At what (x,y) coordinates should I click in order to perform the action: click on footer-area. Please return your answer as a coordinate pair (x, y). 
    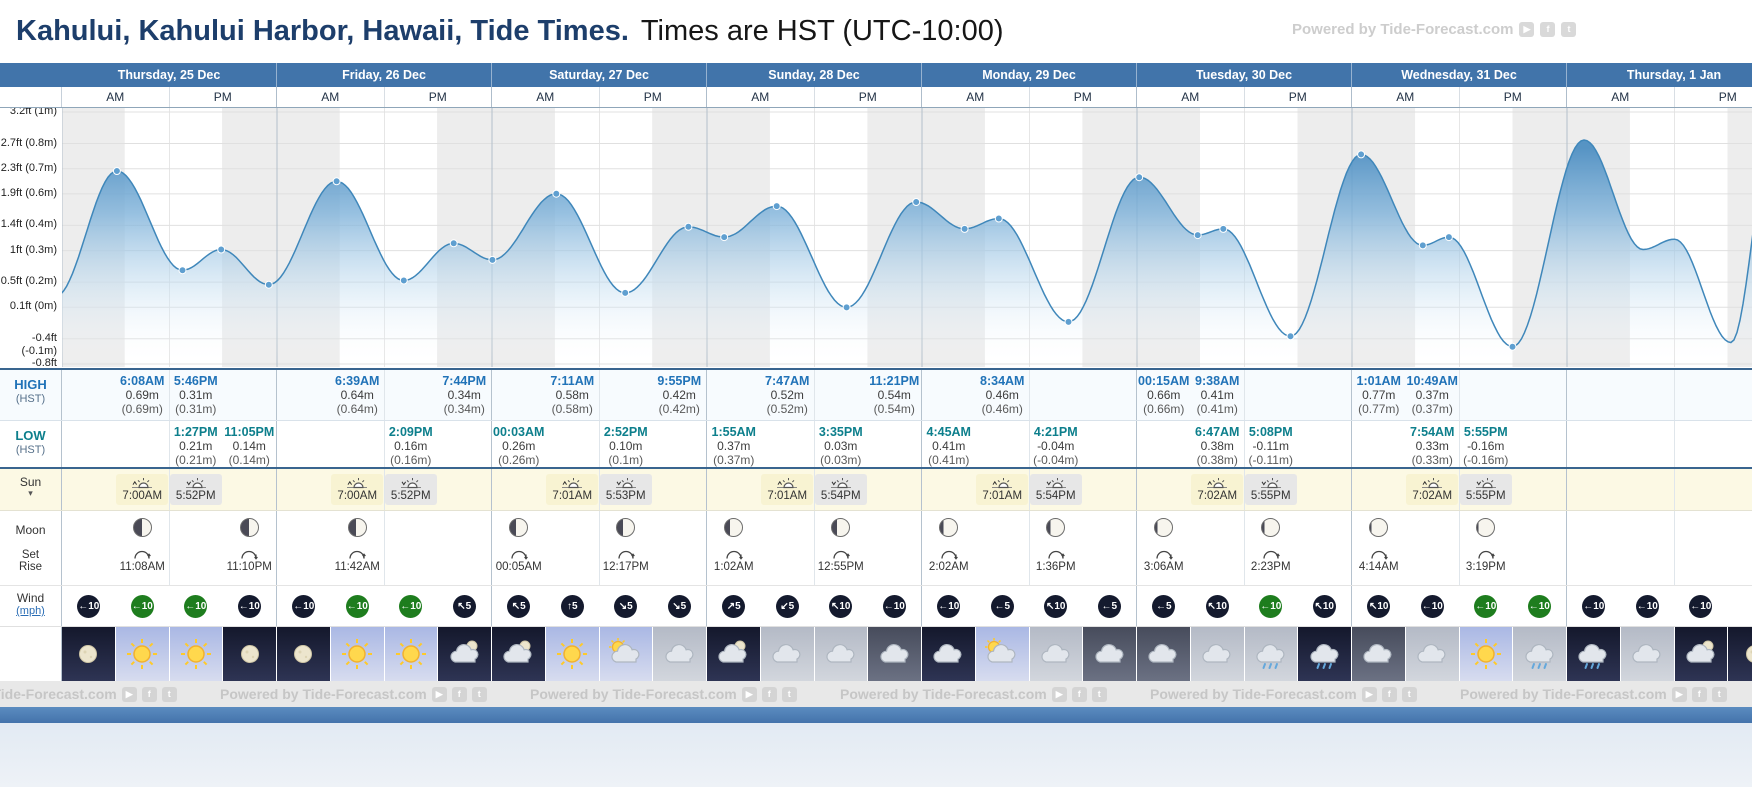
    Looking at the image, I should click on (876, 755).